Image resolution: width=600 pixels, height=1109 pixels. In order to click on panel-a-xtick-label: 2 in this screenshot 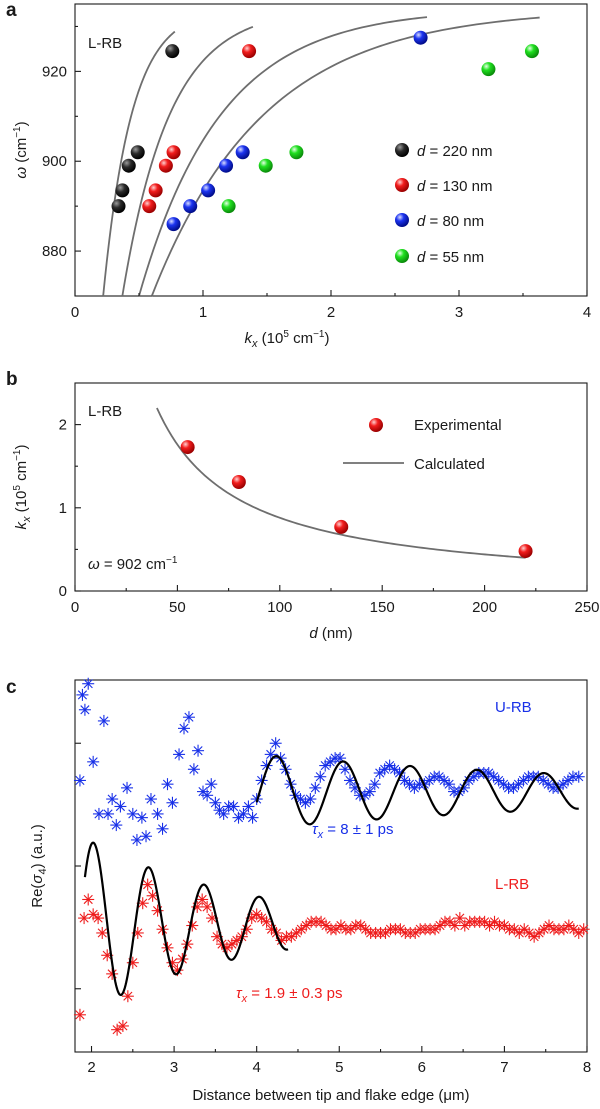, I will do `click(331, 312)`.